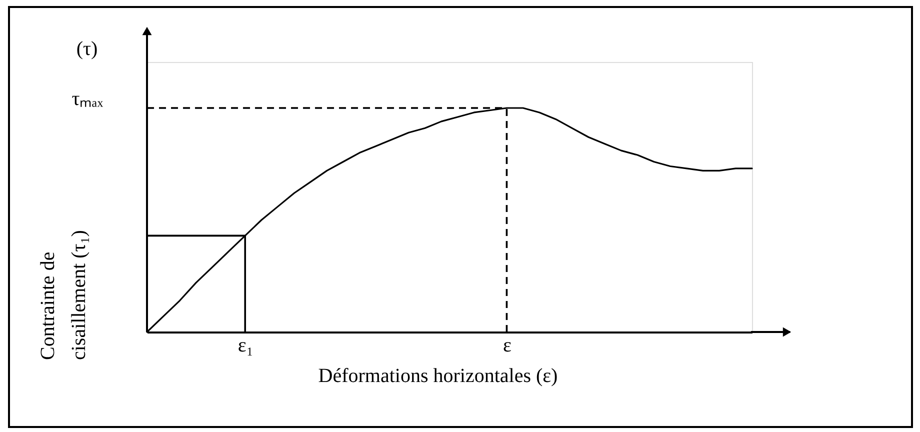 The width and height of the screenshot is (920, 432). Describe the element at coordinates (63, 295) in the screenshot. I see `y-axis-title: Contrainte de cisaillement (τ₁)` at that location.